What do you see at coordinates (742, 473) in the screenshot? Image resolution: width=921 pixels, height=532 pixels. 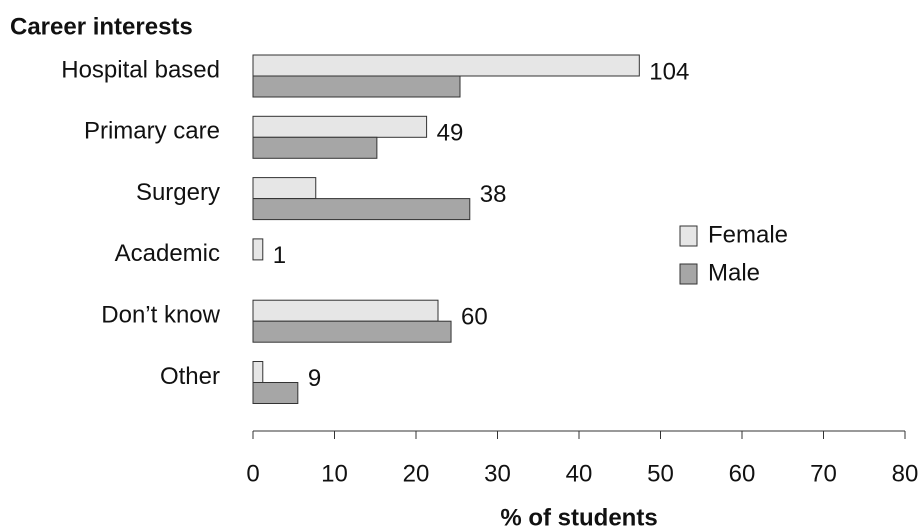 I see `x-tick-label: 60` at bounding box center [742, 473].